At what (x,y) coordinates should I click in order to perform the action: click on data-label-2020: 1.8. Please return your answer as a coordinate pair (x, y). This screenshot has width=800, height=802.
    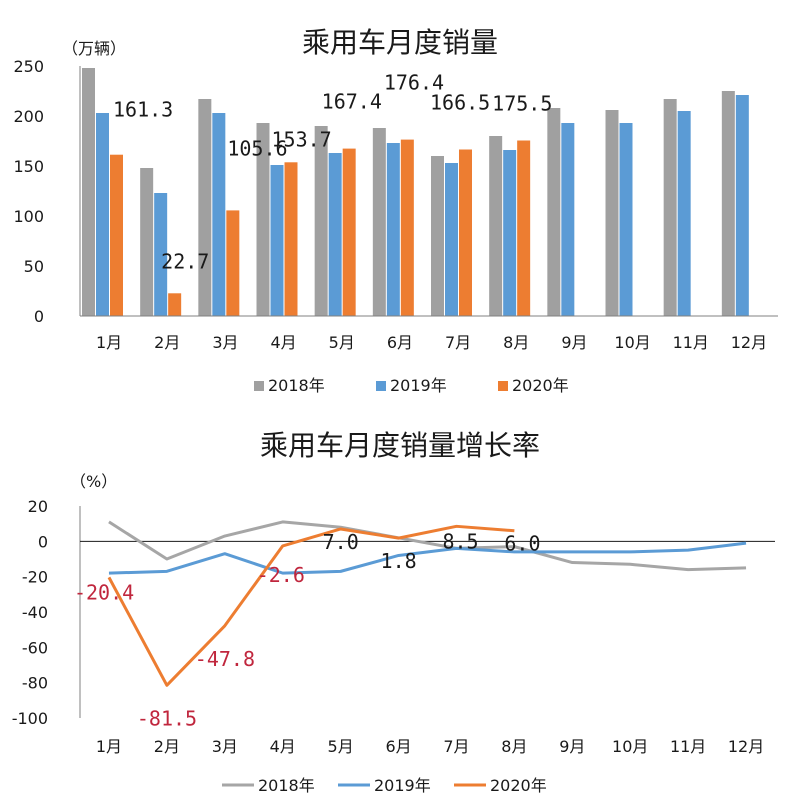
    Looking at the image, I should click on (399, 561).